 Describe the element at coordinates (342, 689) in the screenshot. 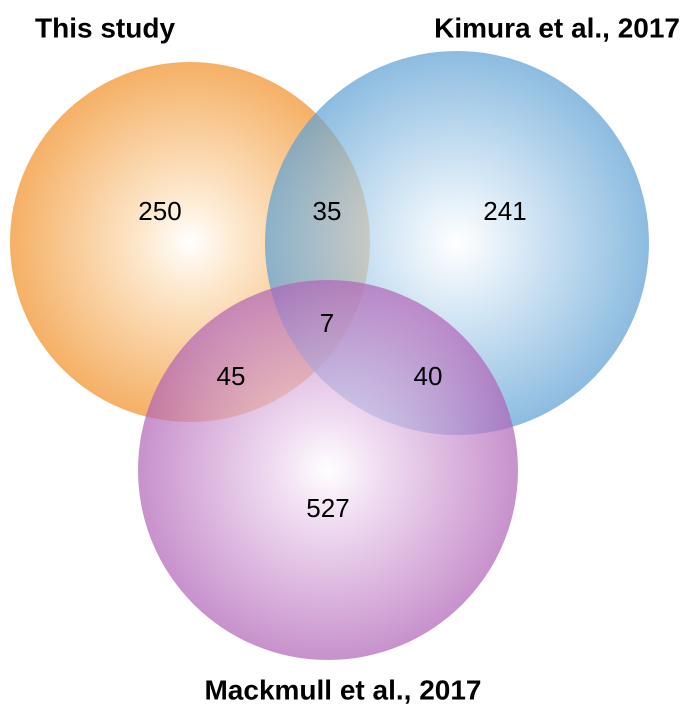

I see `set-label: Mackmull et al., 2017` at that location.